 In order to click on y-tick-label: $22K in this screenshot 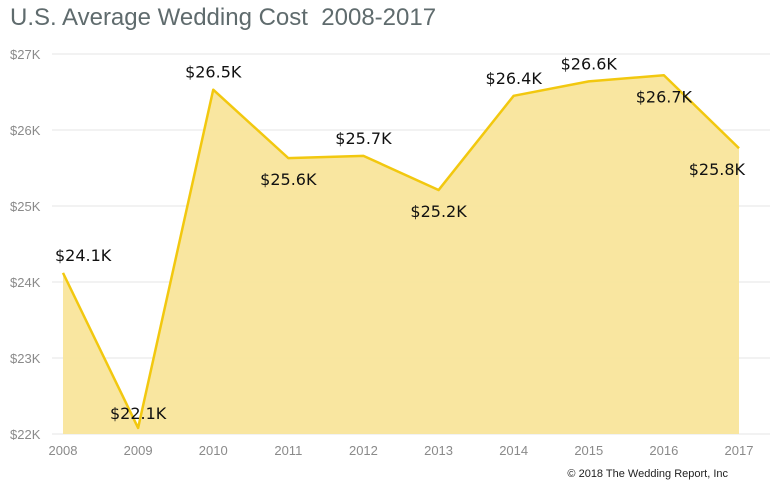, I will do `click(25, 434)`.